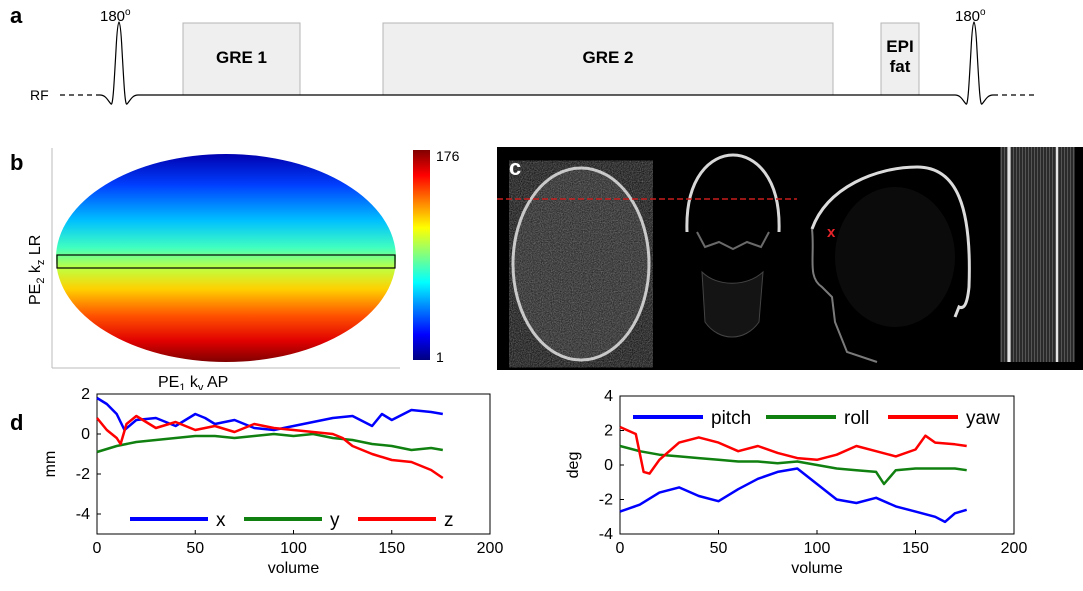 This screenshot has width=1083, height=591. I want to click on legend-label-pitch: pitch, so click(731, 418).